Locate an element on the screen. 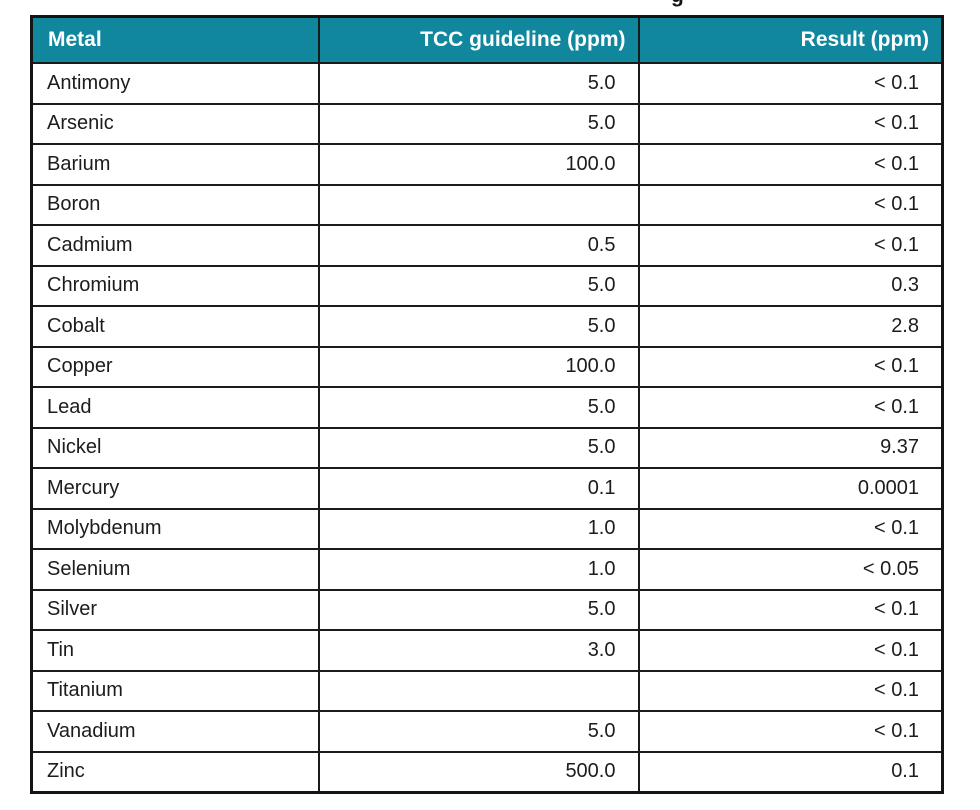 The width and height of the screenshot is (980, 810). table-row: Tin 3.0 < 0.1 is located at coordinates (487, 650).